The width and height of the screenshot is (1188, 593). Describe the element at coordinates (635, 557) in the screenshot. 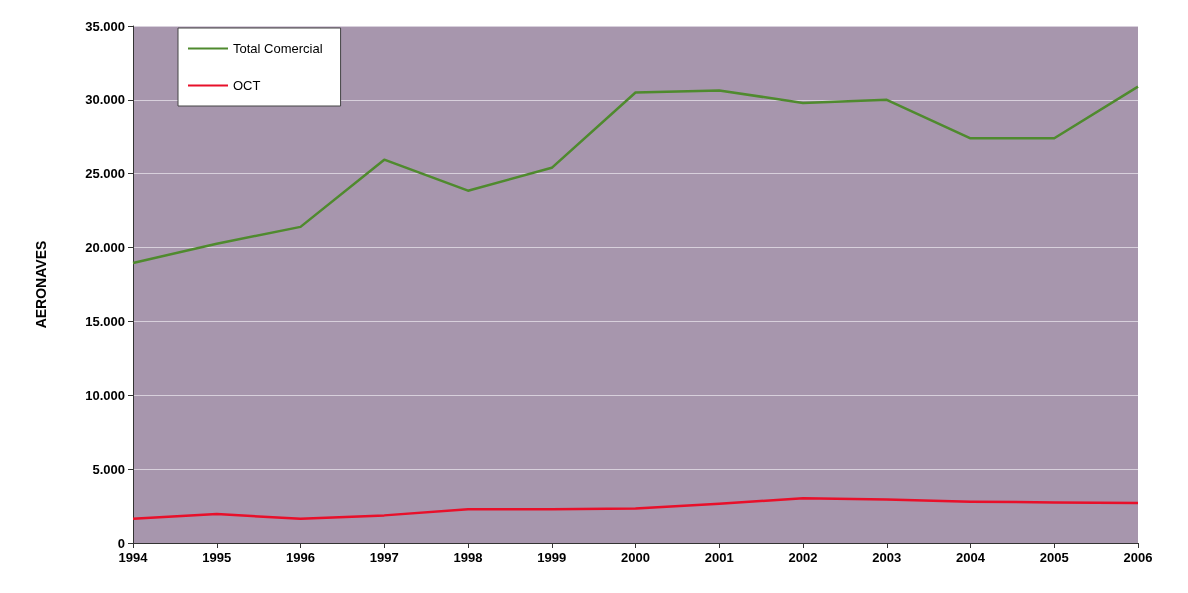

I see `x-tick-label: 2000` at that location.